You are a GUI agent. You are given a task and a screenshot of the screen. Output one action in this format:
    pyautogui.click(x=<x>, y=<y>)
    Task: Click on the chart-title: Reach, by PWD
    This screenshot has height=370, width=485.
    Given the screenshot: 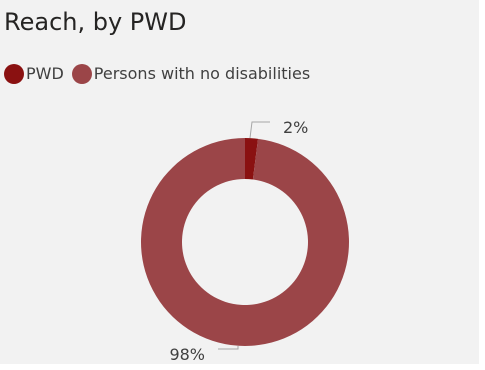 What is the action you would take?
    pyautogui.click(x=95, y=22)
    